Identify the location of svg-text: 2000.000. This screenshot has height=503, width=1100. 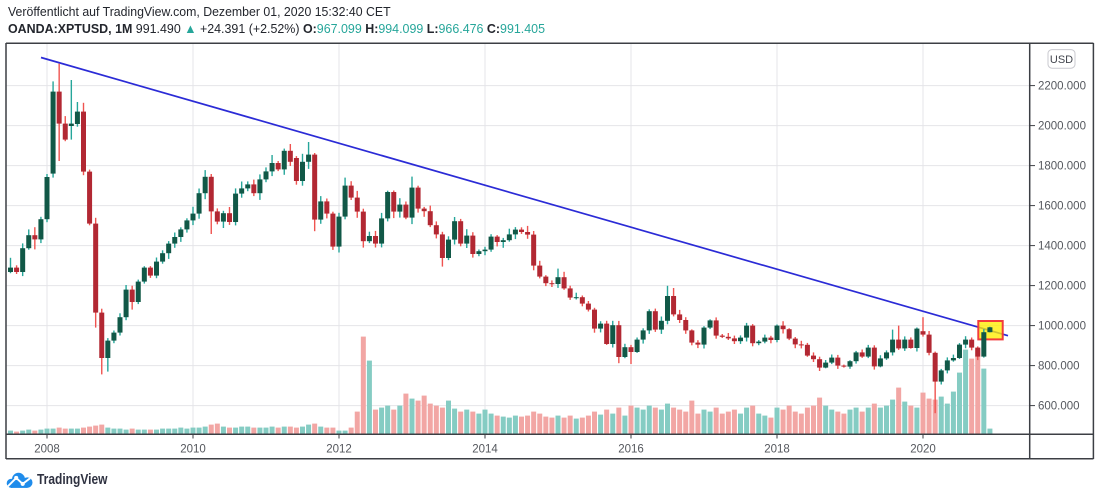
(1062, 127).